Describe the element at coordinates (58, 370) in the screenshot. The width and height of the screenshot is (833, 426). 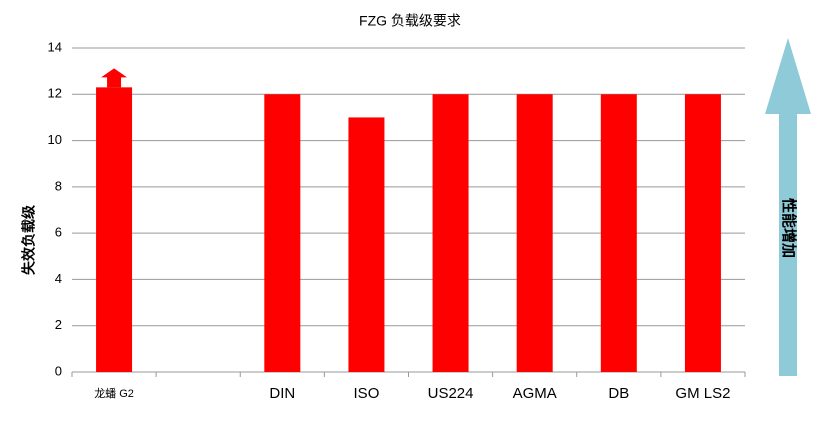
I see `y-tick-label: 0` at that location.